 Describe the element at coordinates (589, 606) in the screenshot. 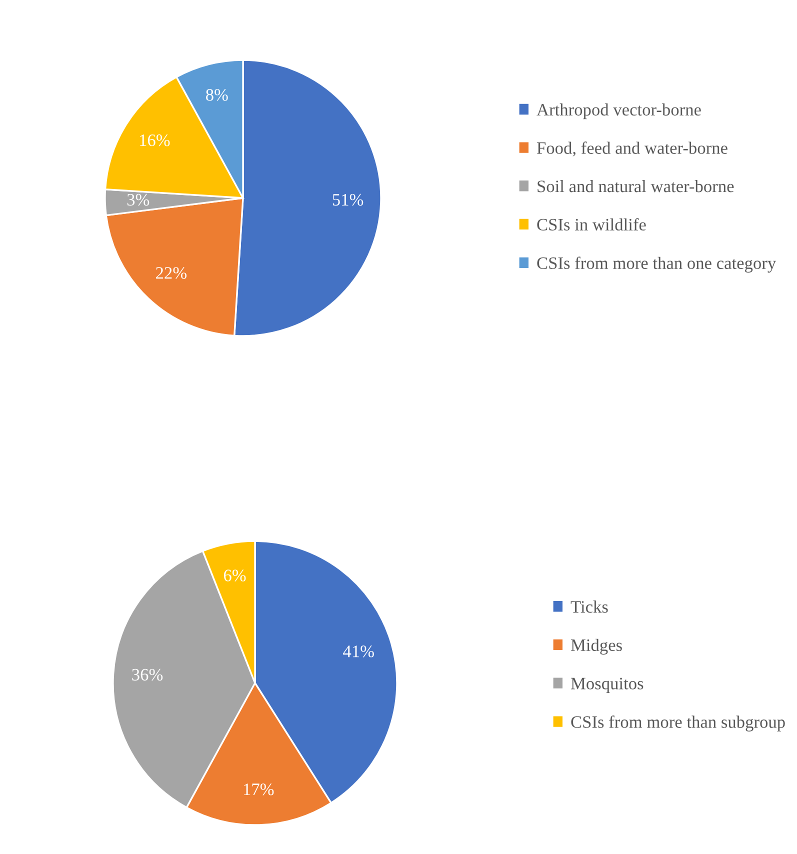

I see `legend-label: Ticks` at that location.